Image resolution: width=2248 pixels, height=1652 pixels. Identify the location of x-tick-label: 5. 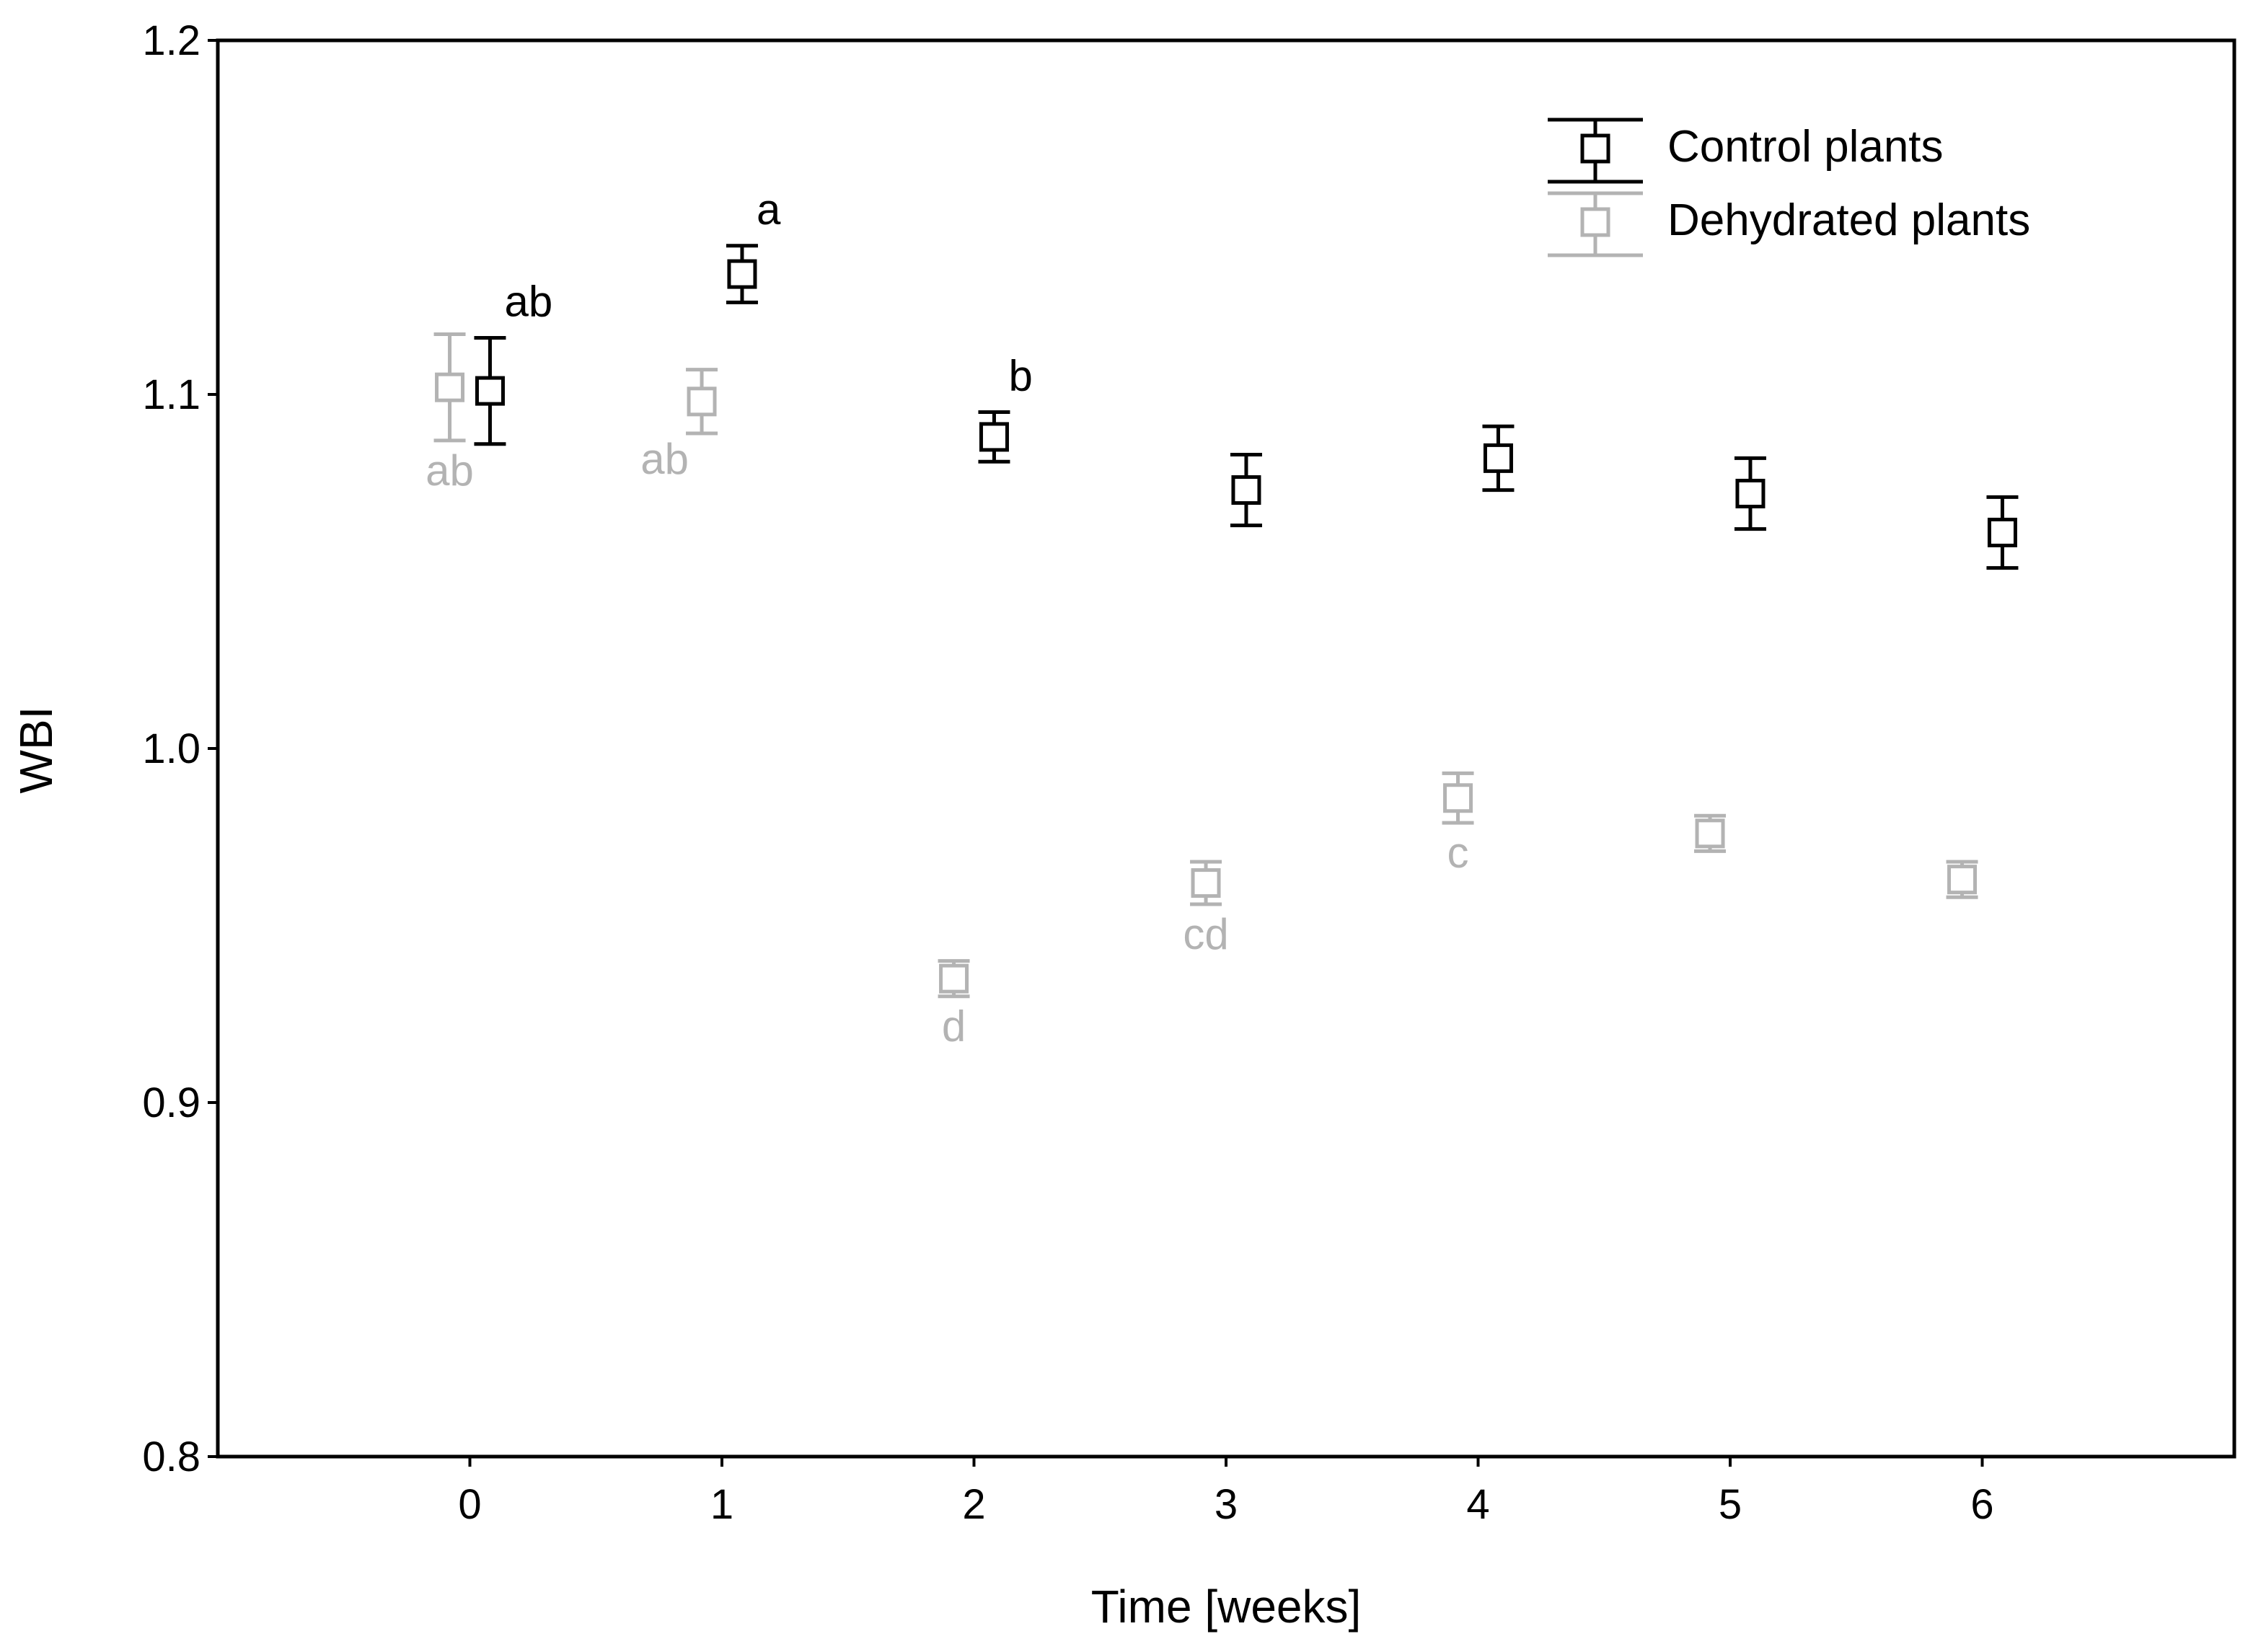
(1730, 1504).